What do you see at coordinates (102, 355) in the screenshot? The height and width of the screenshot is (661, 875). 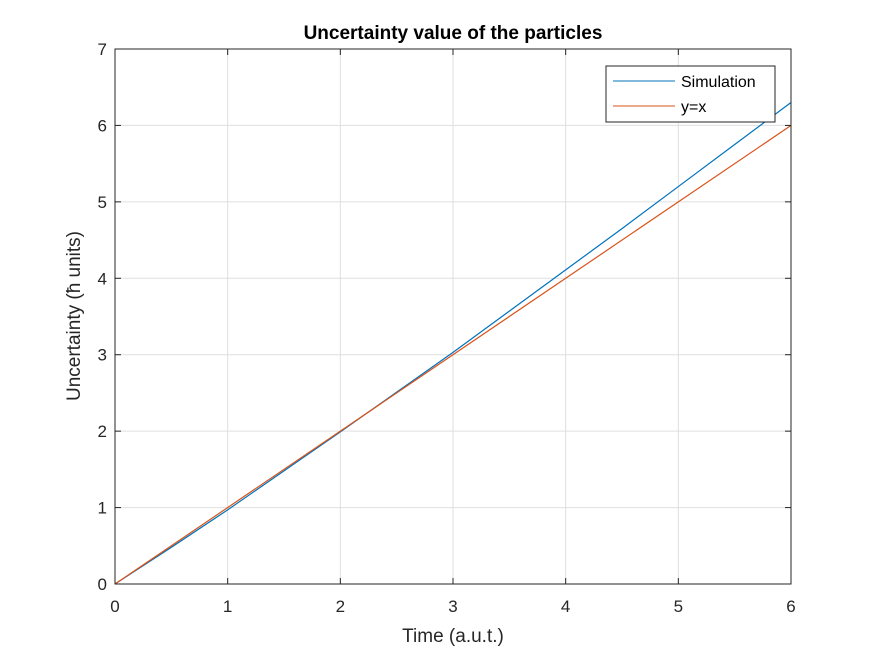 I see `y-tick-label: 3` at bounding box center [102, 355].